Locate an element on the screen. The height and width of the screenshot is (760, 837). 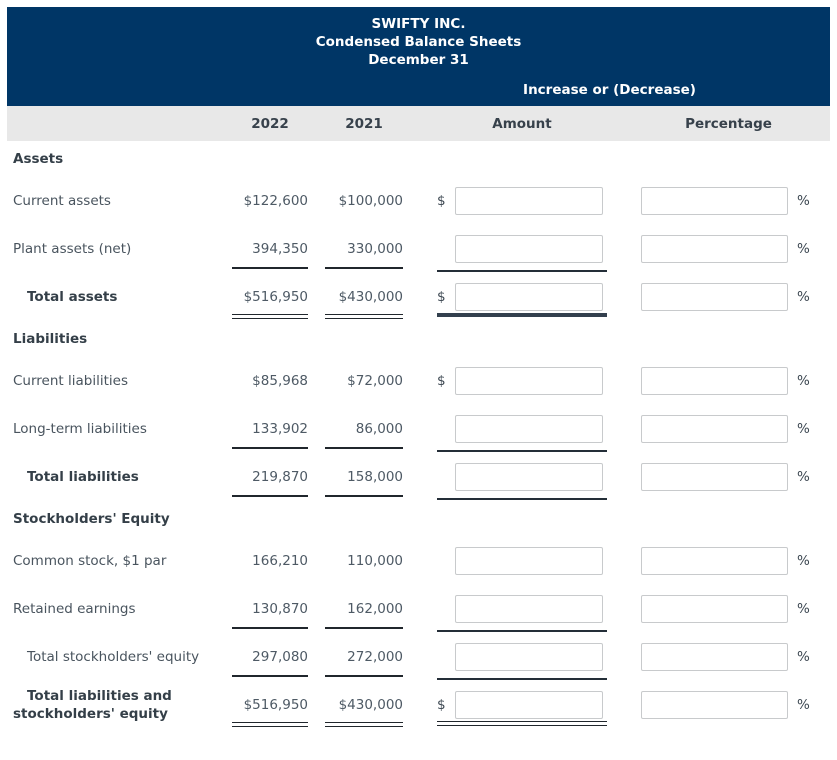
column-header-2021: 2021 is located at coordinates (364, 123).